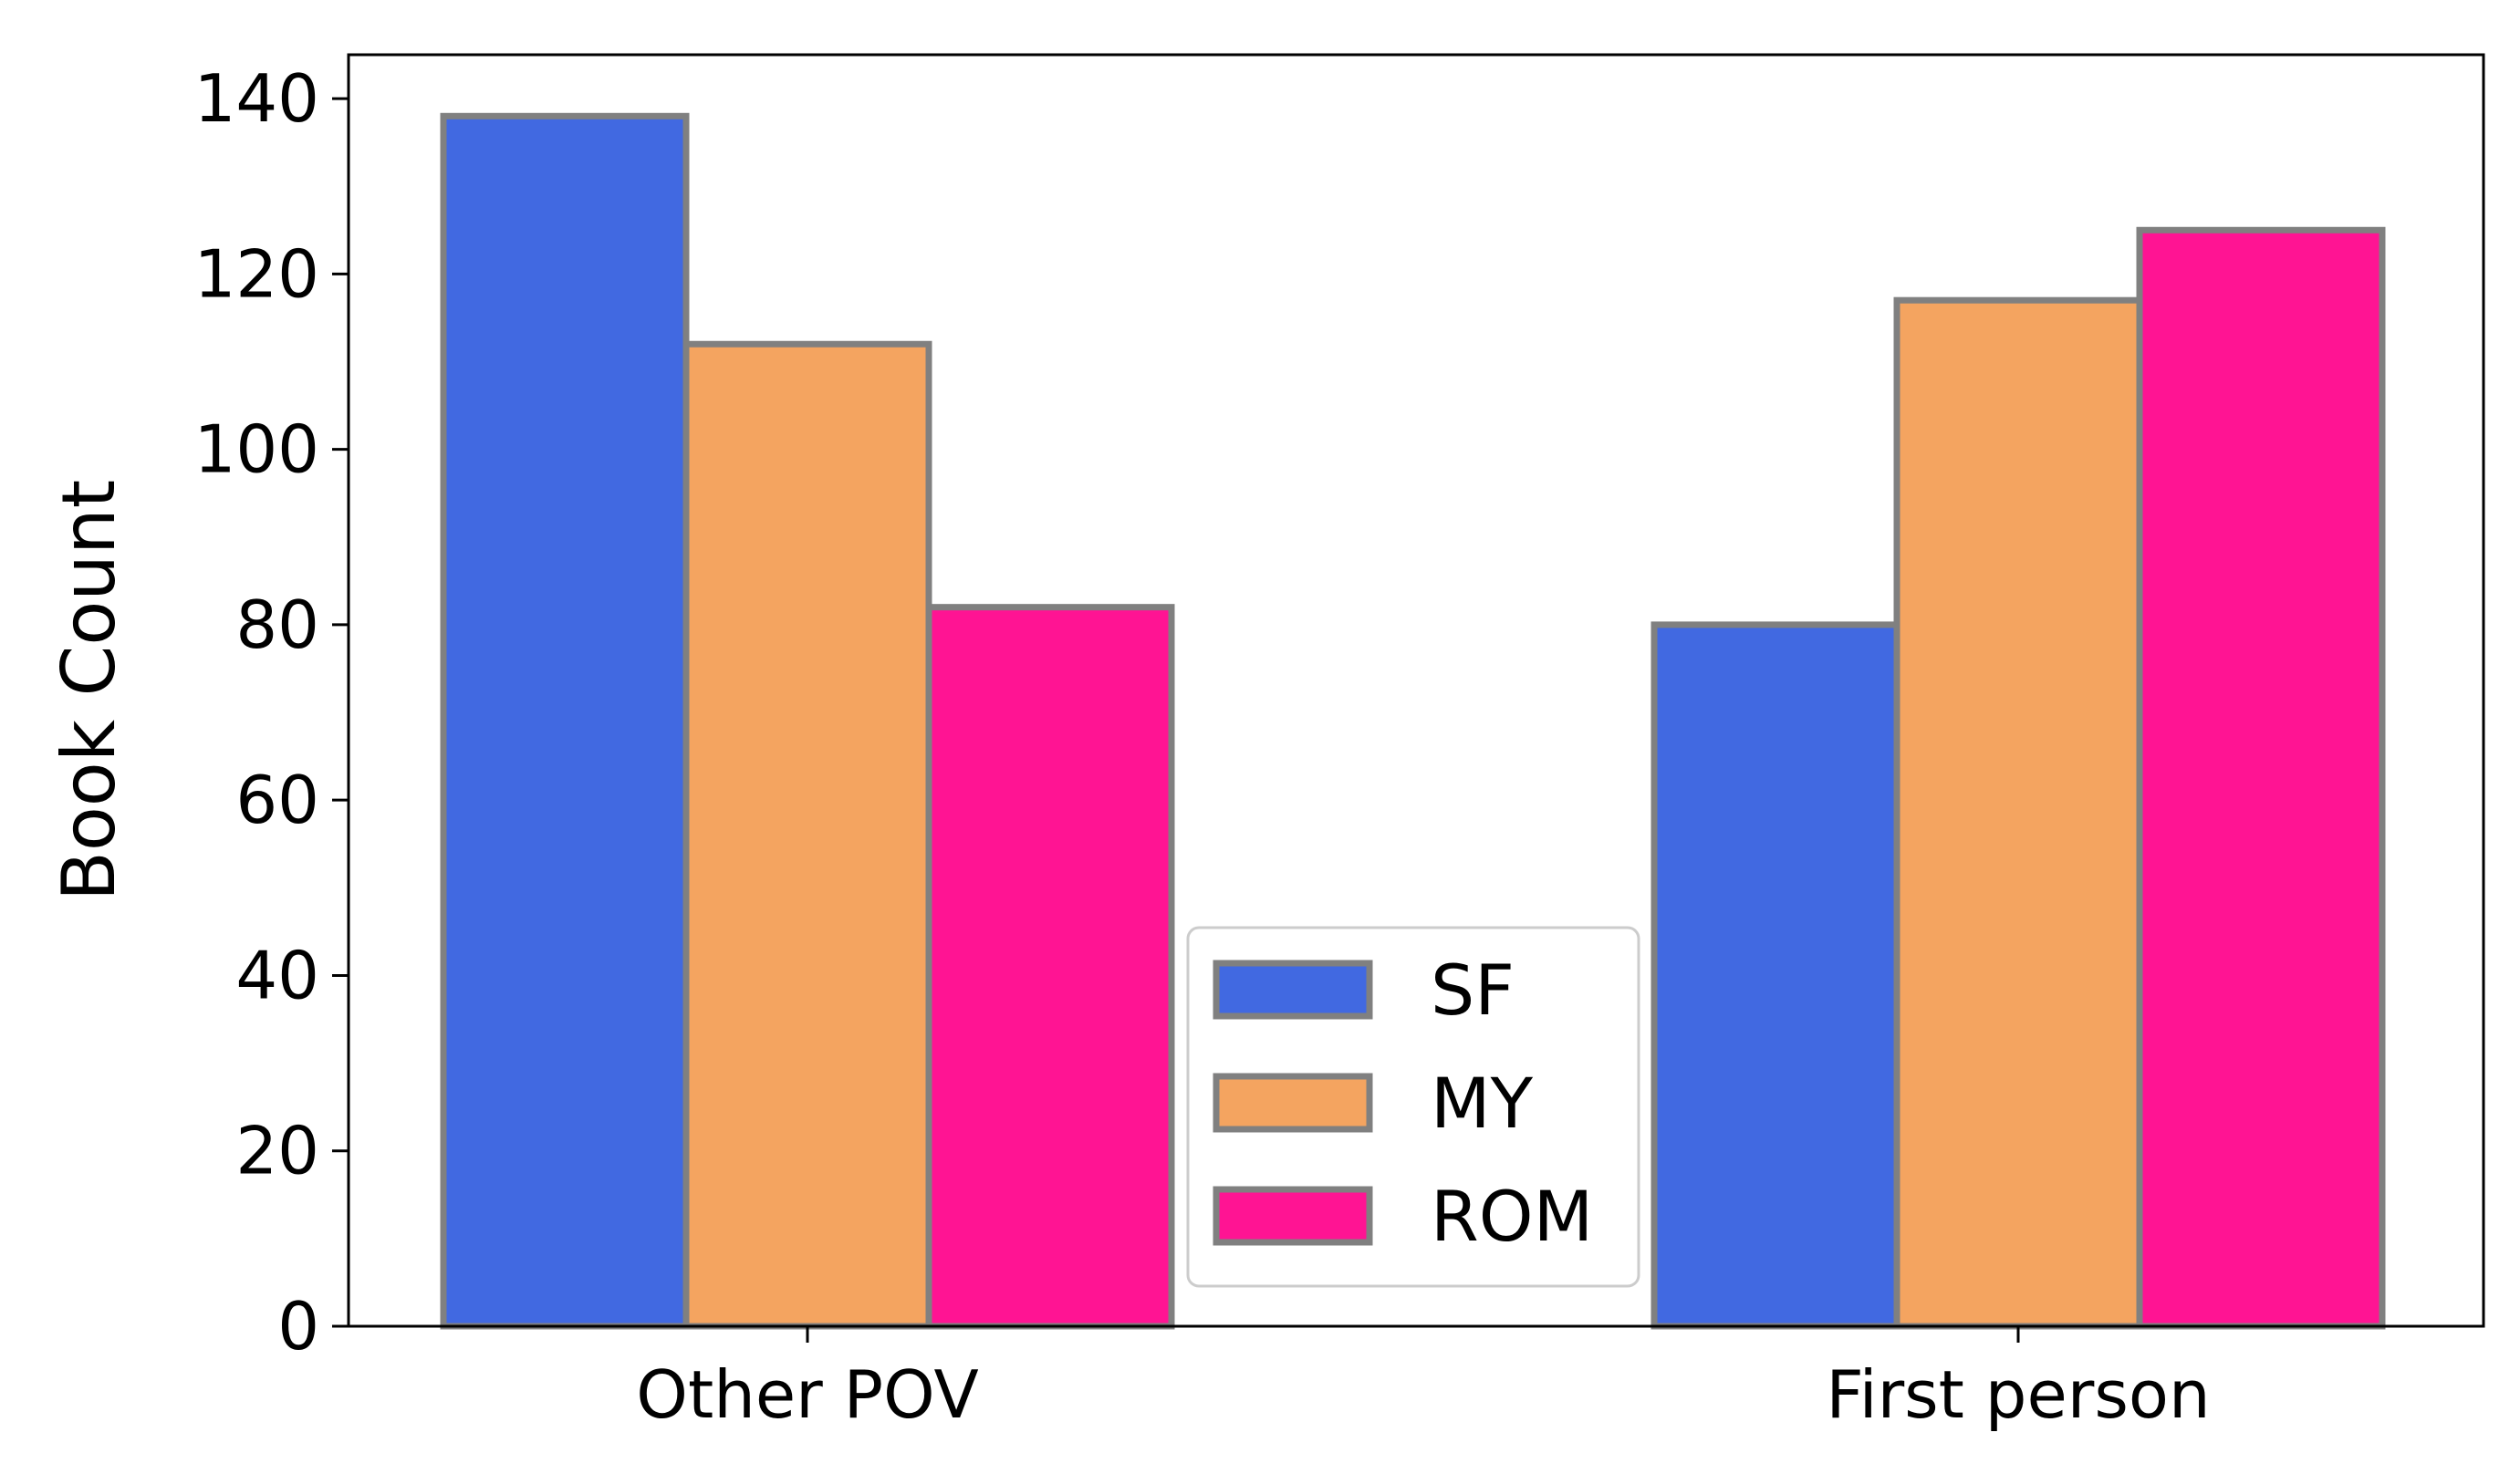 The width and height of the screenshot is (2520, 1474). What do you see at coordinates (277, 1151) in the screenshot?
I see `y-tick-label: 20` at bounding box center [277, 1151].